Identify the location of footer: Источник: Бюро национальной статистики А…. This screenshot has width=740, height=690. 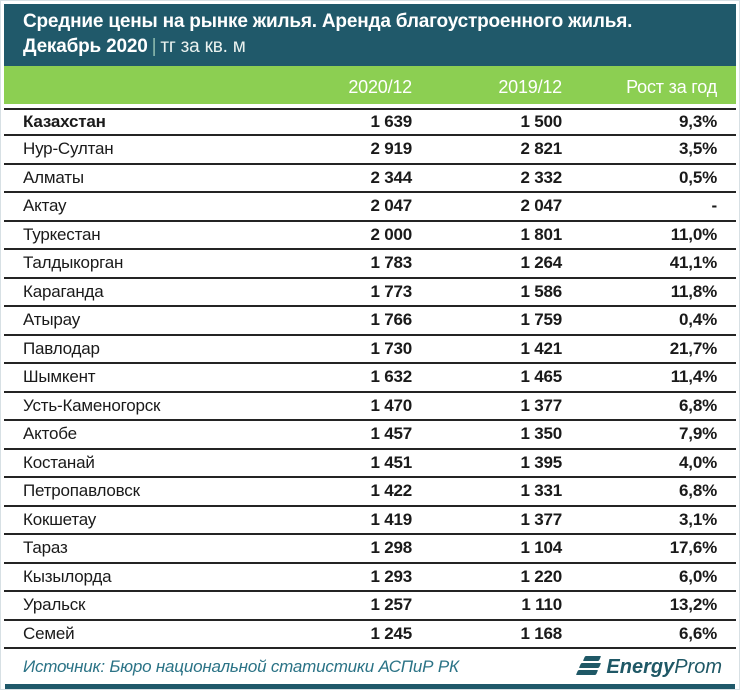
(370, 665).